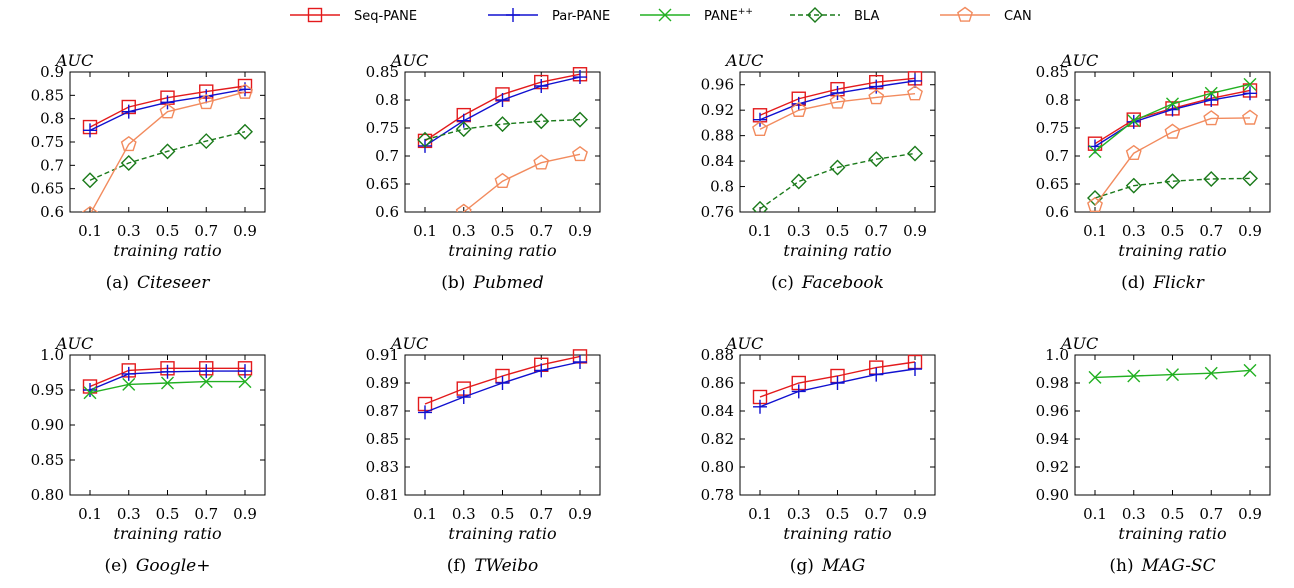 This screenshot has width=1294, height=588. Describe the element at coordinates (158, 283) in the screenshot. I see `chart-caption: (a) Citeseer` at that location.